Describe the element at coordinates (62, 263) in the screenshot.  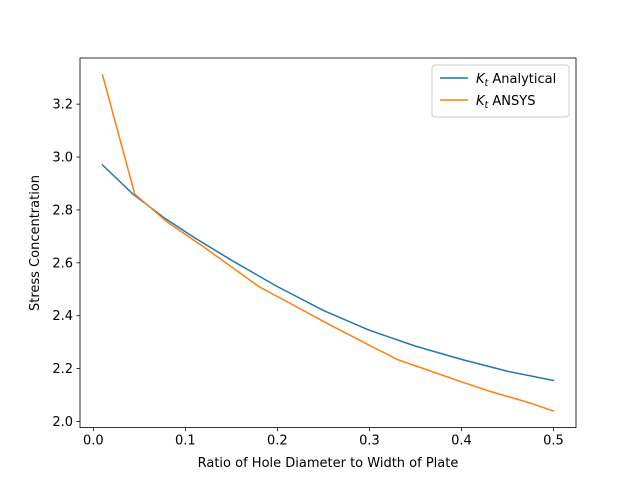
I see `y-tick-label: 2.6` at that location.